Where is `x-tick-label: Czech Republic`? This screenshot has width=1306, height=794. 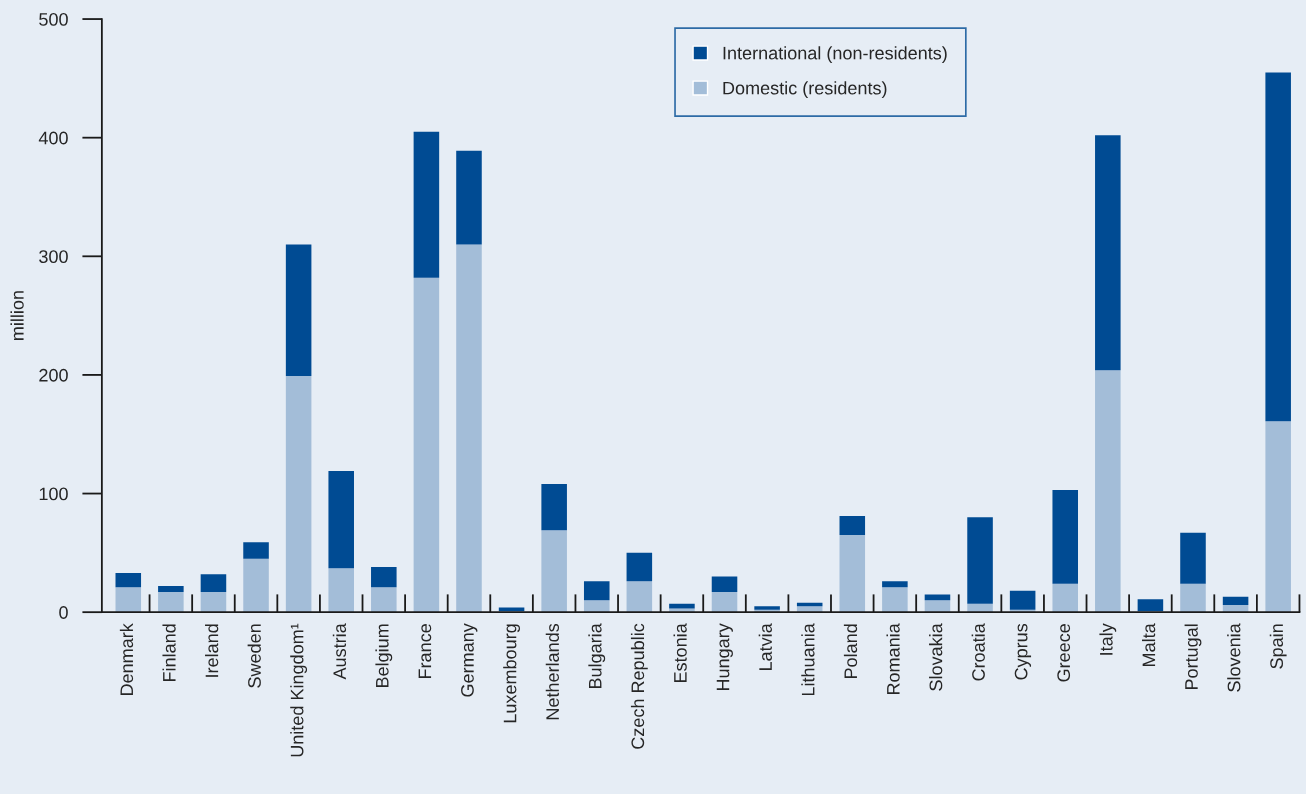
x-tick-label: Czech Republic is located at coordinates (639, 686).